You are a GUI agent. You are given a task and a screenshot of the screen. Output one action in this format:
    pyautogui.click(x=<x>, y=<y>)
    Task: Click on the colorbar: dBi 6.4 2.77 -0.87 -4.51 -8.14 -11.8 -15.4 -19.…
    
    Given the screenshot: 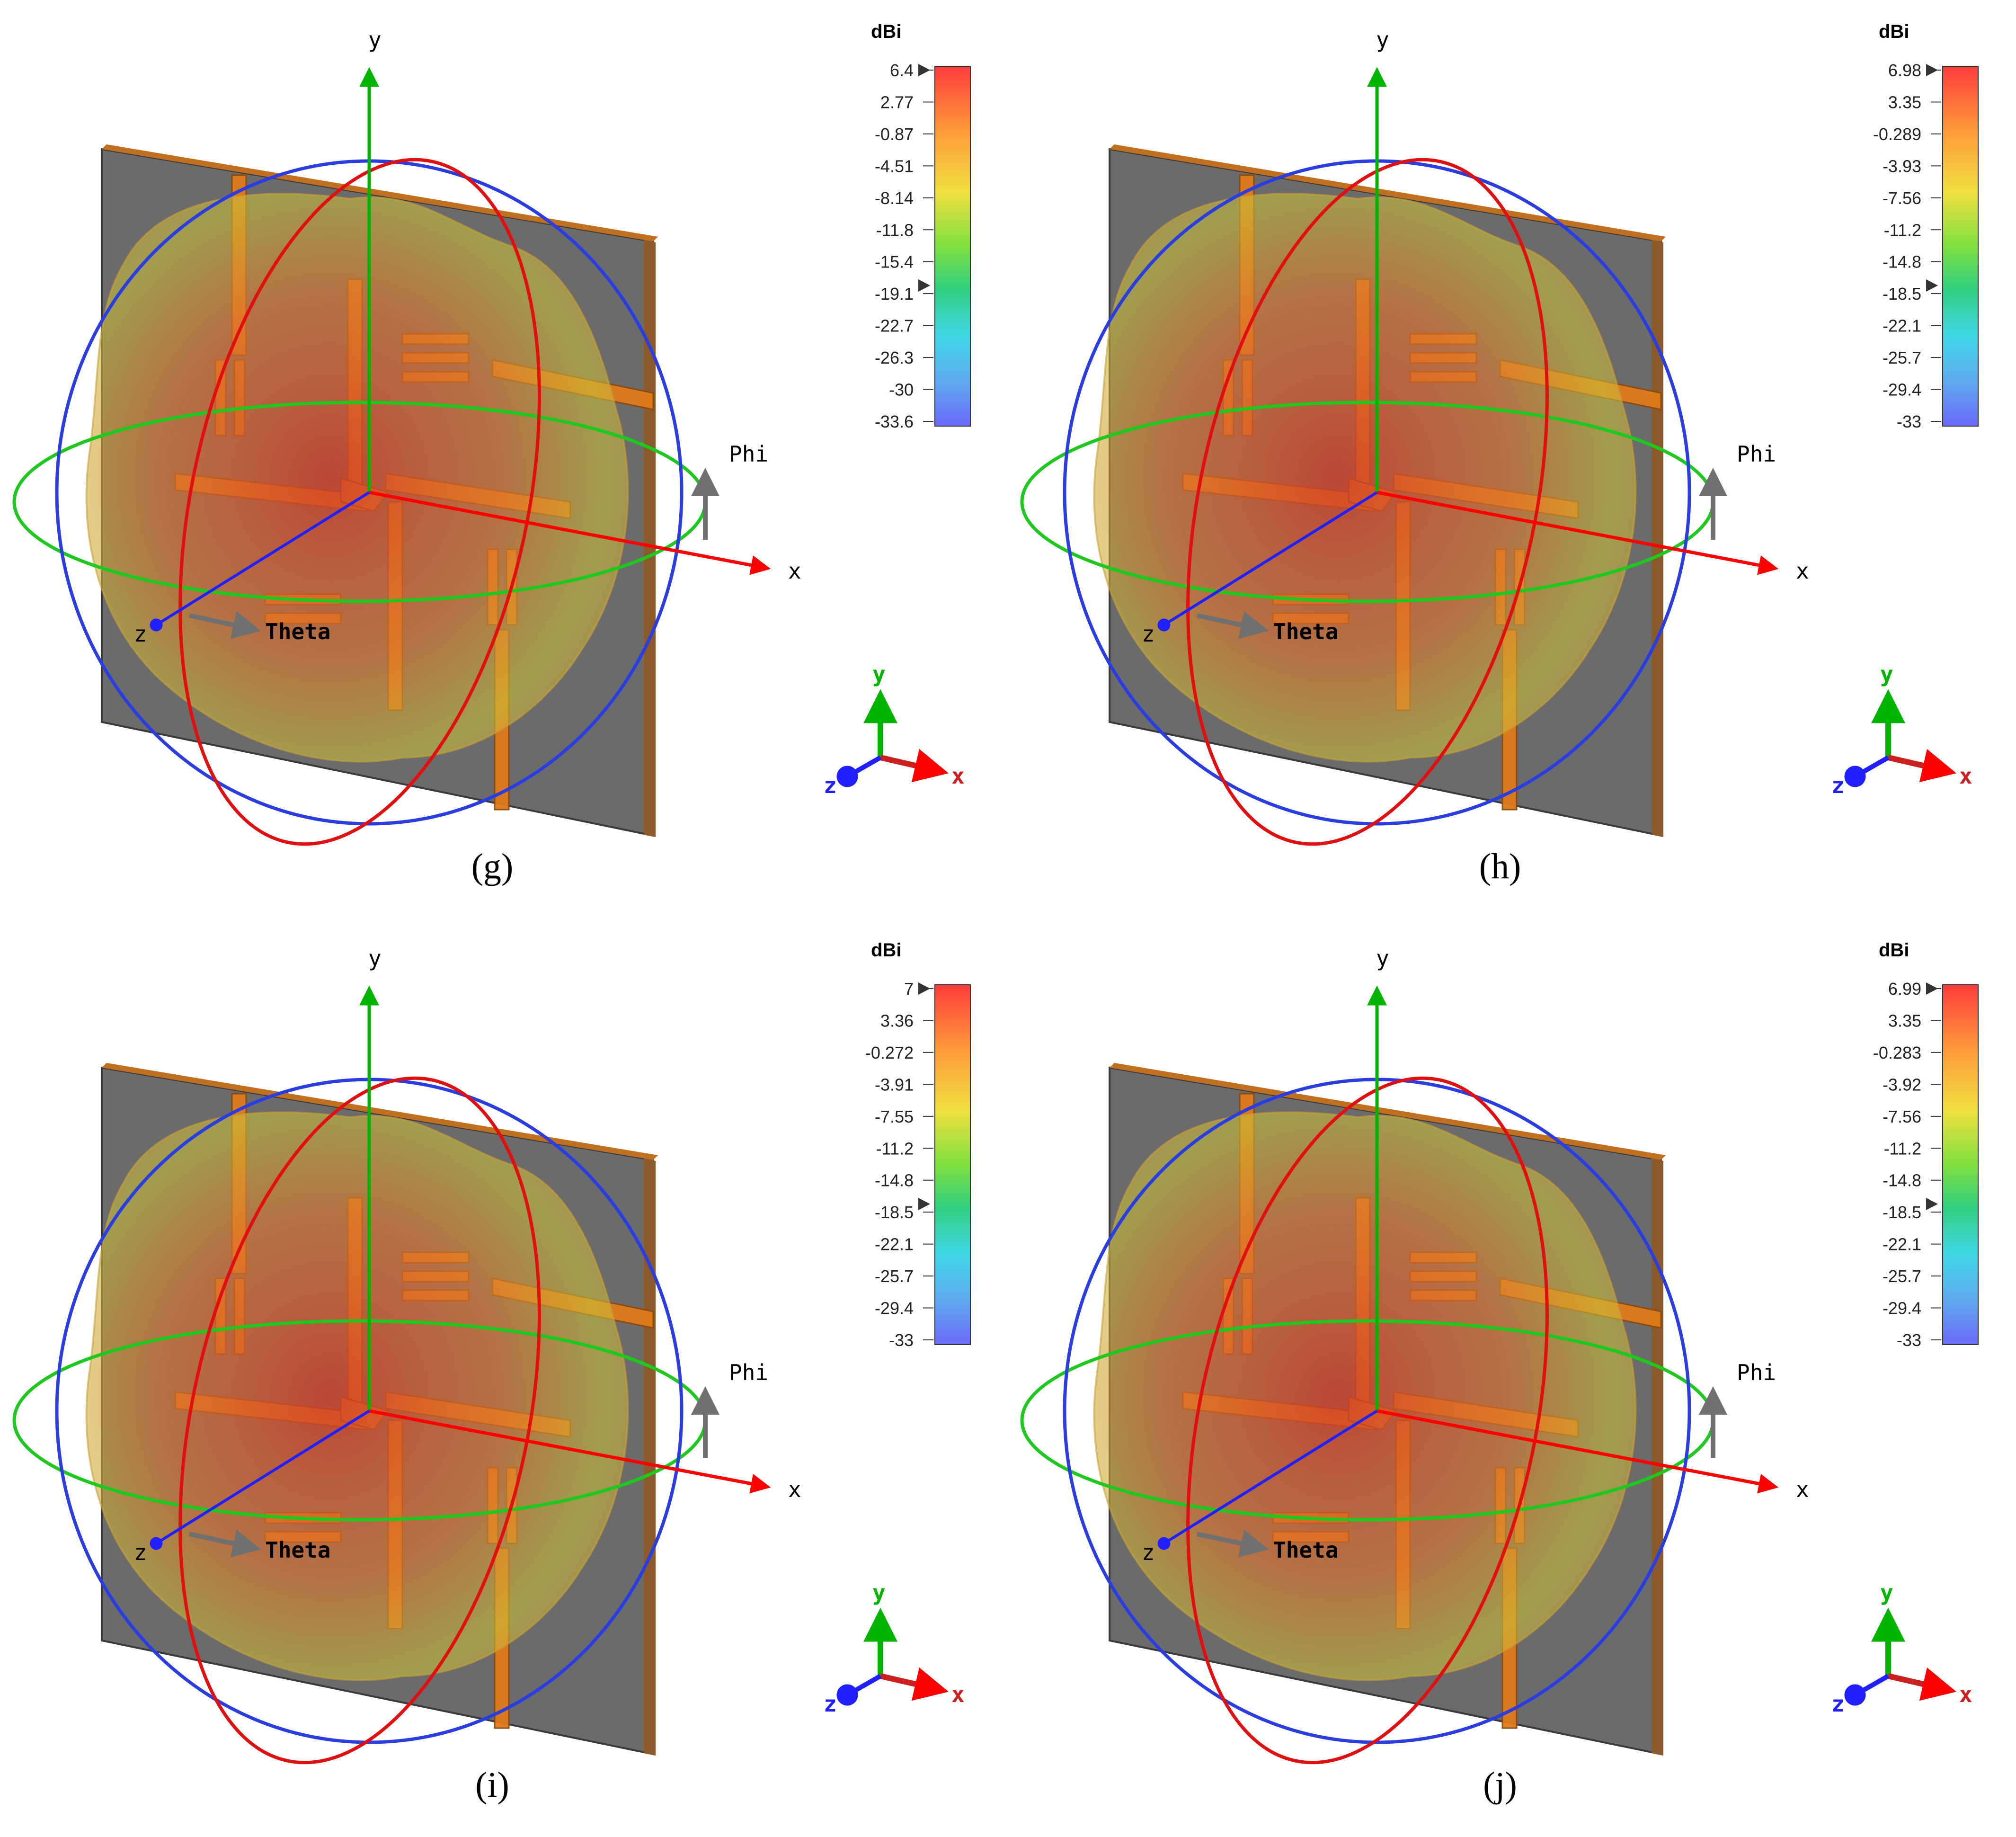 What is the action you would take?
    pyautogui.click(x=921, y=226)
    